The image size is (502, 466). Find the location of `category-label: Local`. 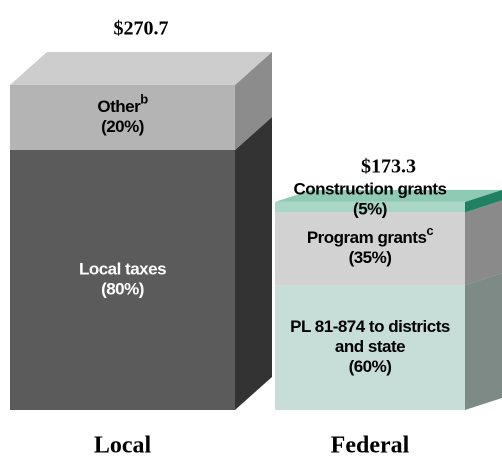

category-label: Local is located at coordinates (123, 446).